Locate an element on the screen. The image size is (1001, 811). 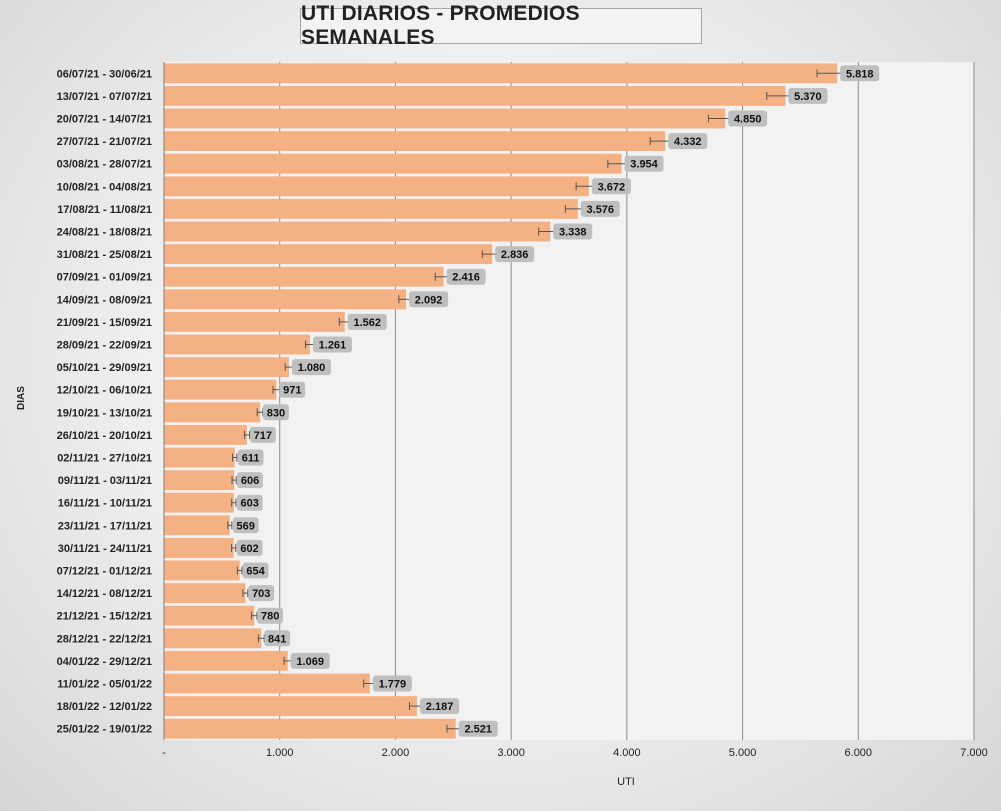
category-label: 11/01/22 - 05/01/22 is located at coordinates (104, 685).